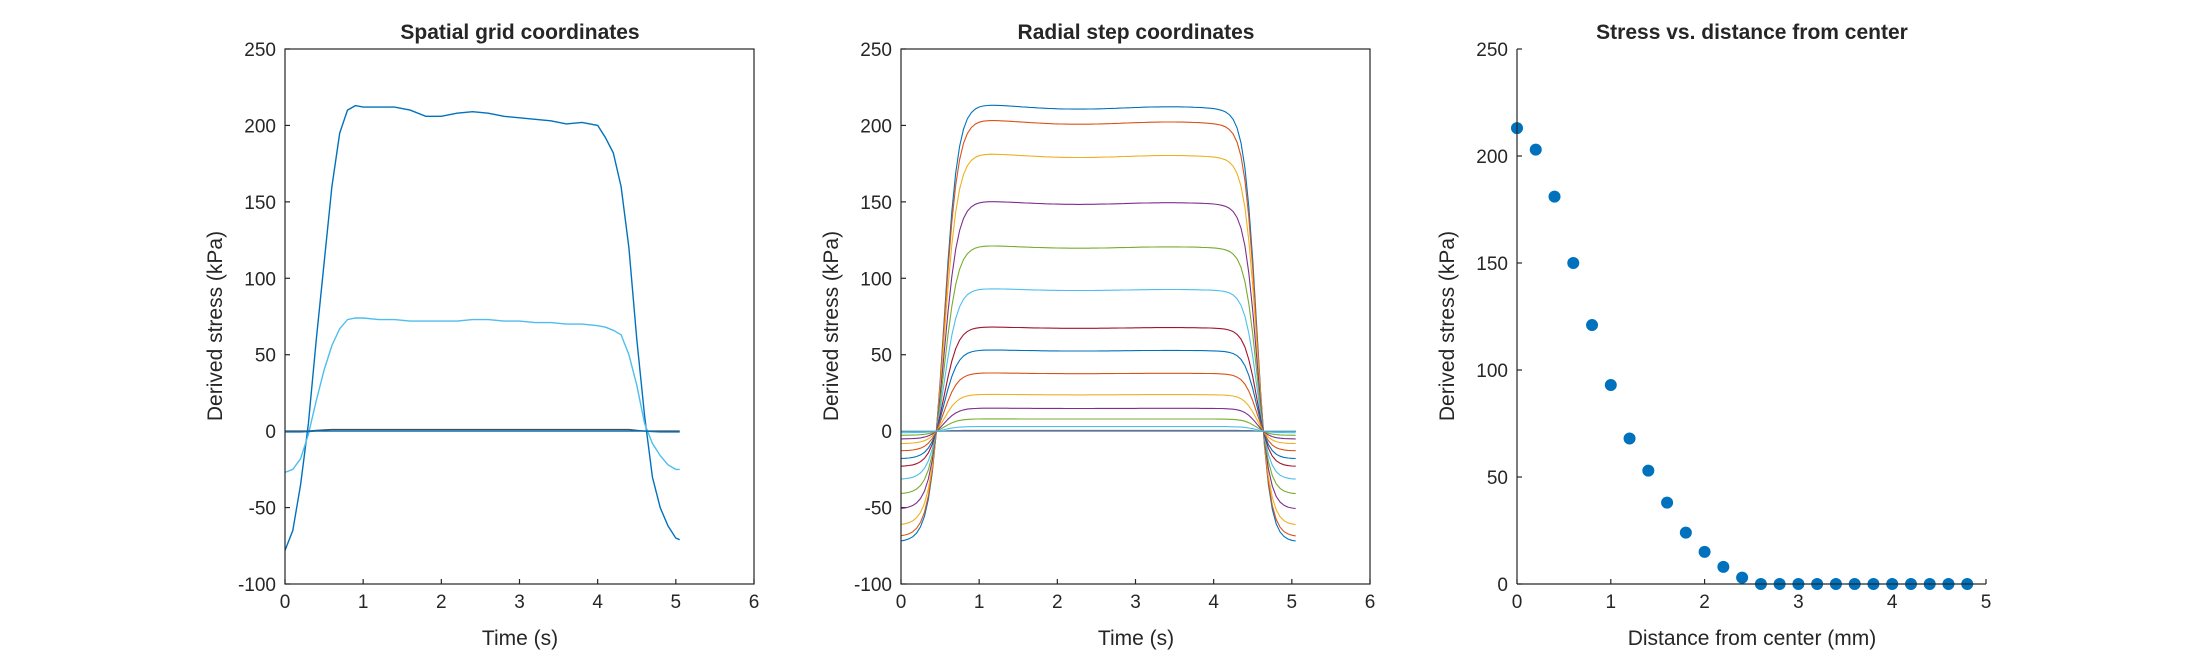  Describe the element at coordinates (1752, 638) in the screenshot. I see `x-axis-label: Distance from center (mm)` at that location.